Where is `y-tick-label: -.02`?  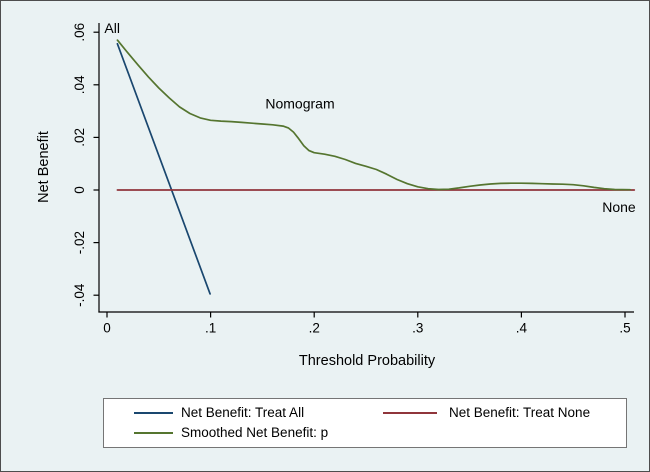
y-tick-label: -.02 is located at coordinates (79, 242).